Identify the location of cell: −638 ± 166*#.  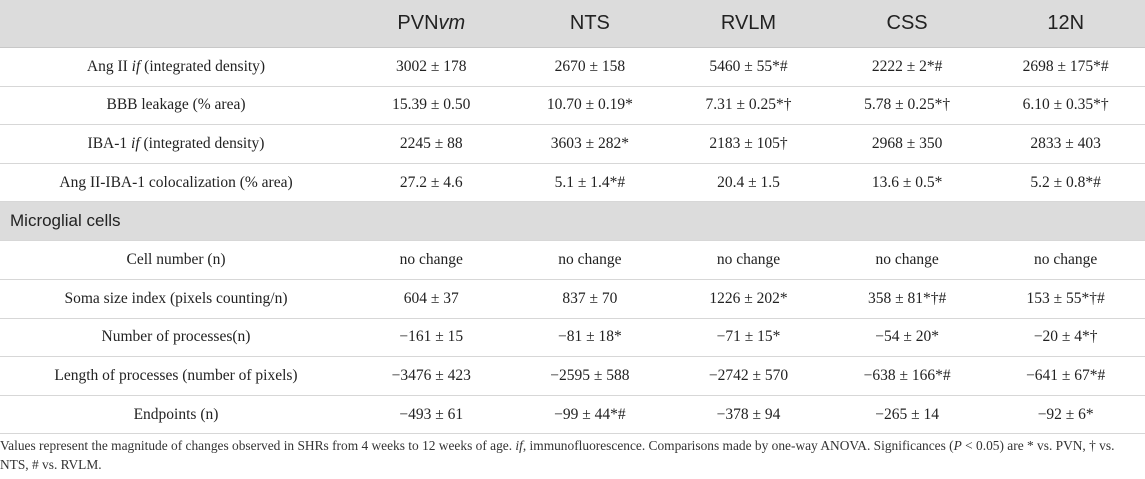
(907, 376).